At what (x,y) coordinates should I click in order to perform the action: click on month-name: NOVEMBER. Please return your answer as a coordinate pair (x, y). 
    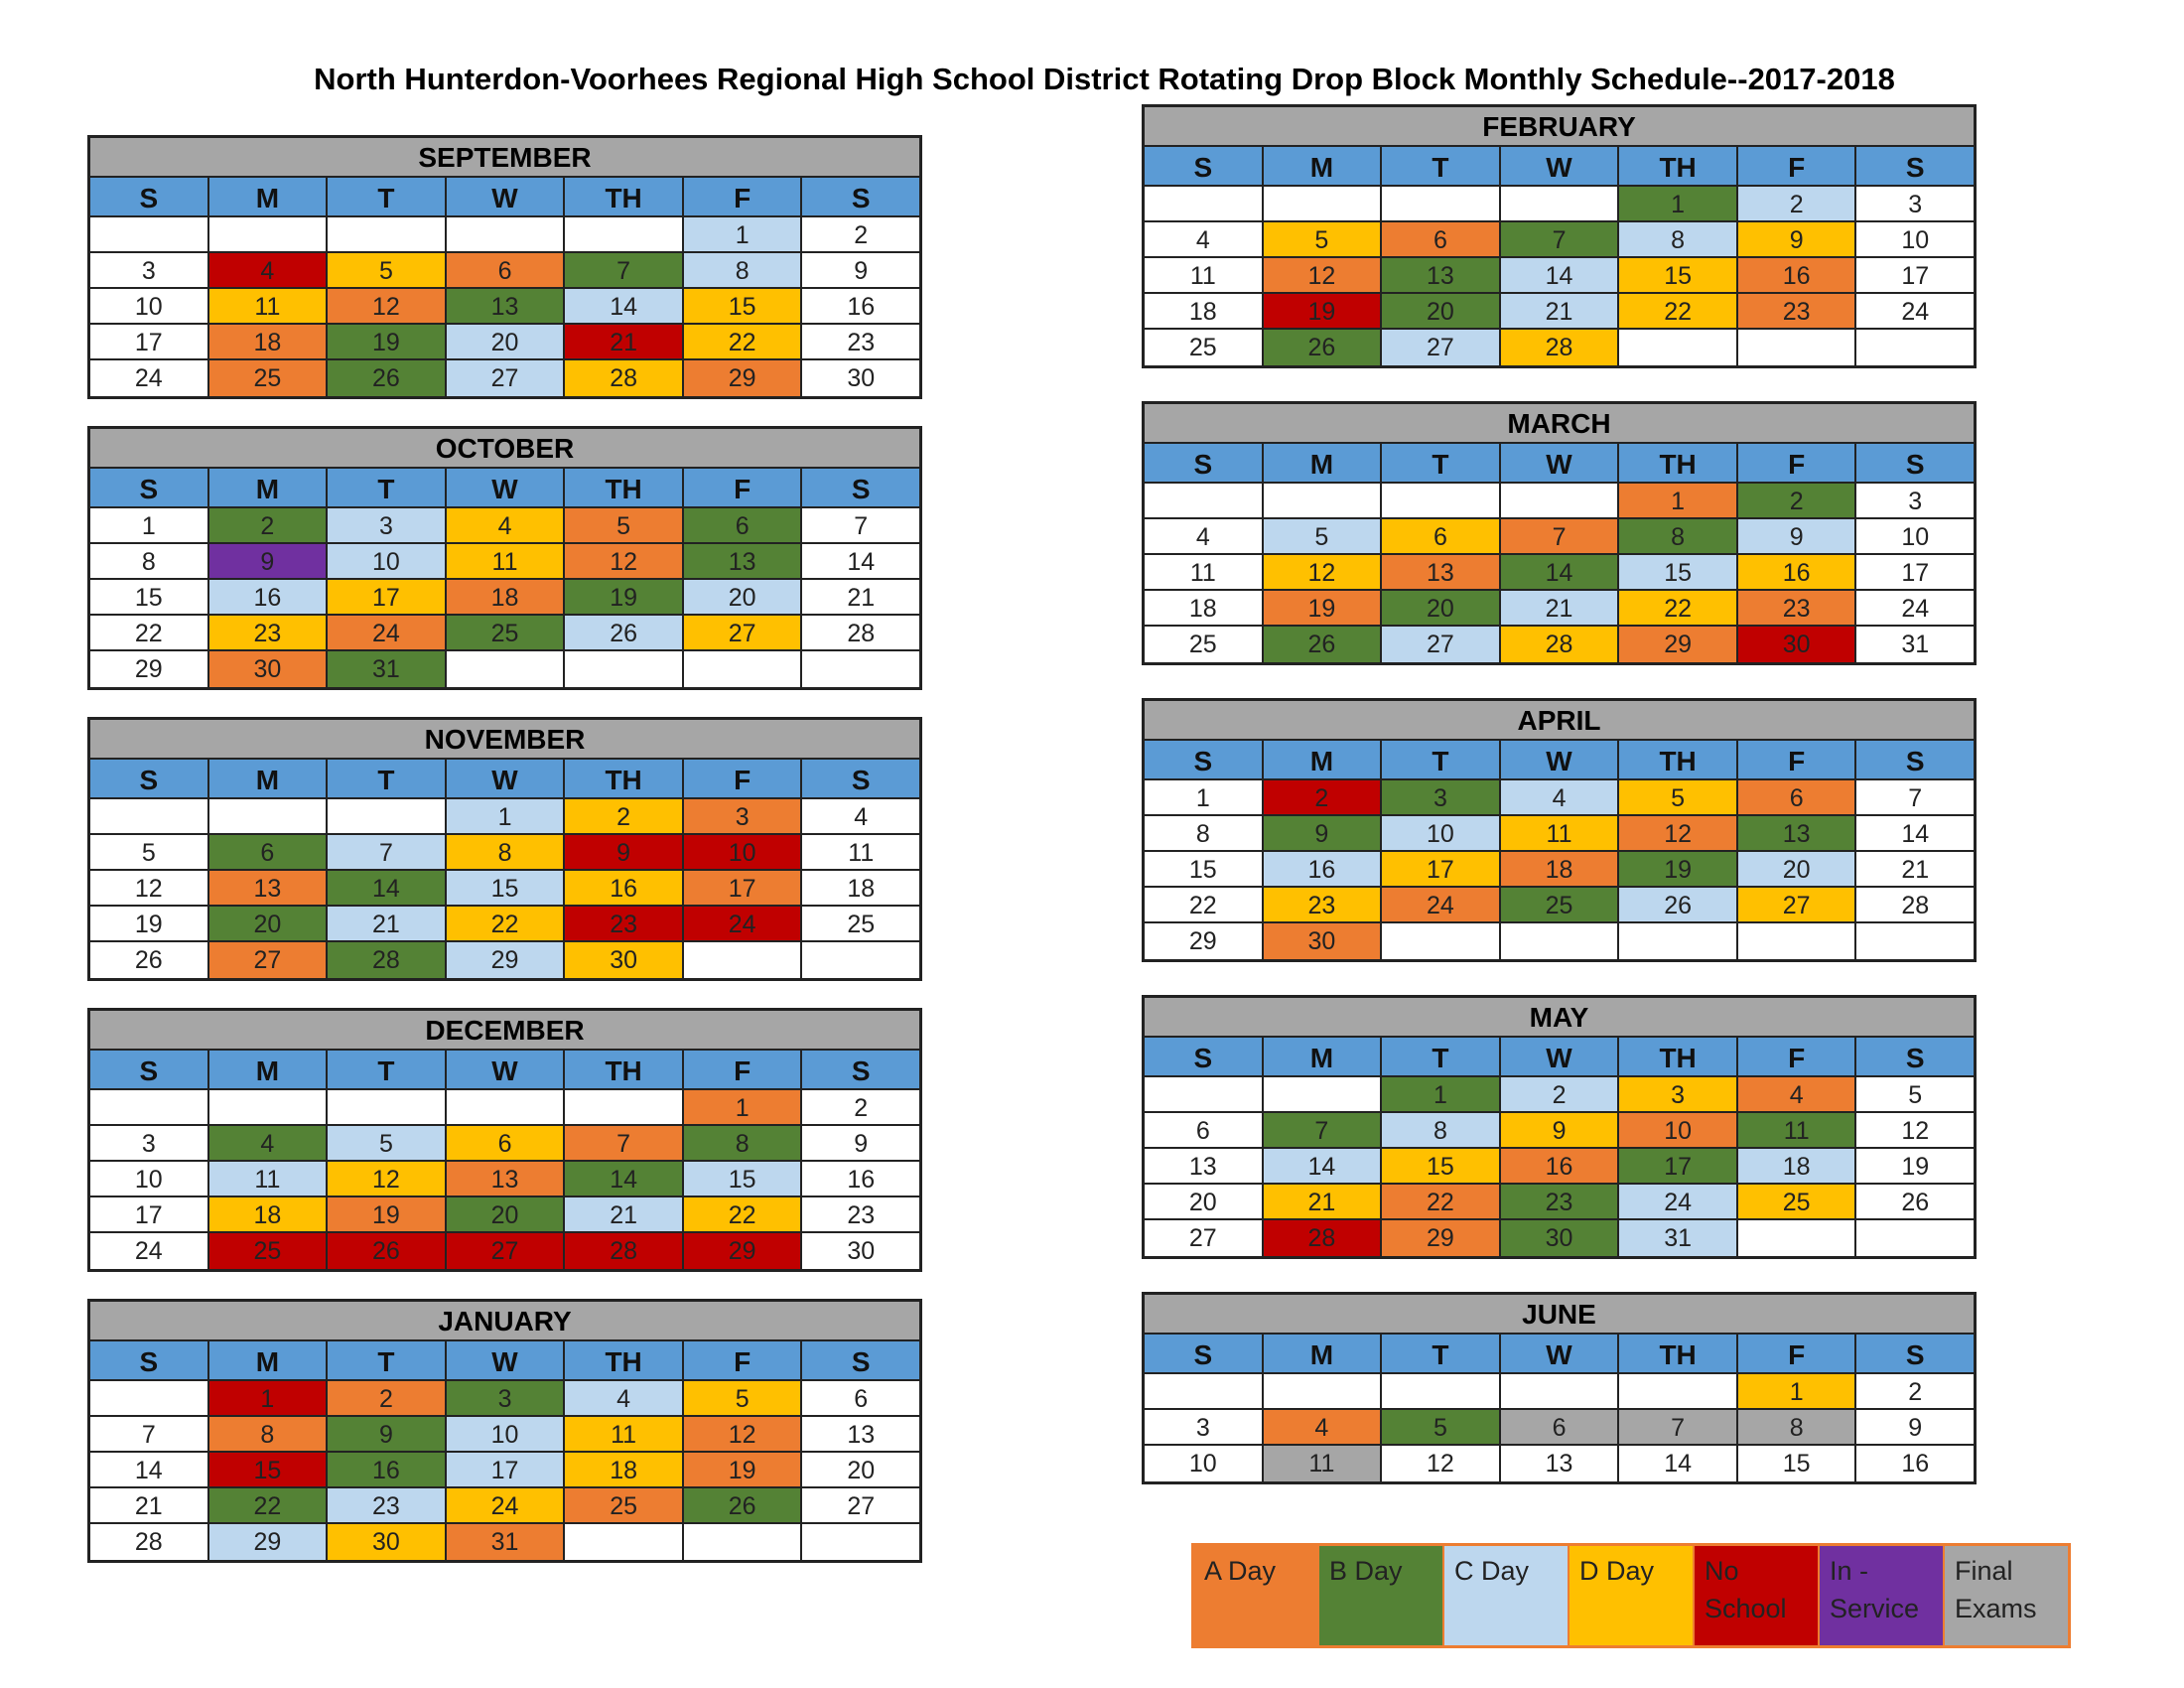
    Looking at the image, I should click on (504, 740).